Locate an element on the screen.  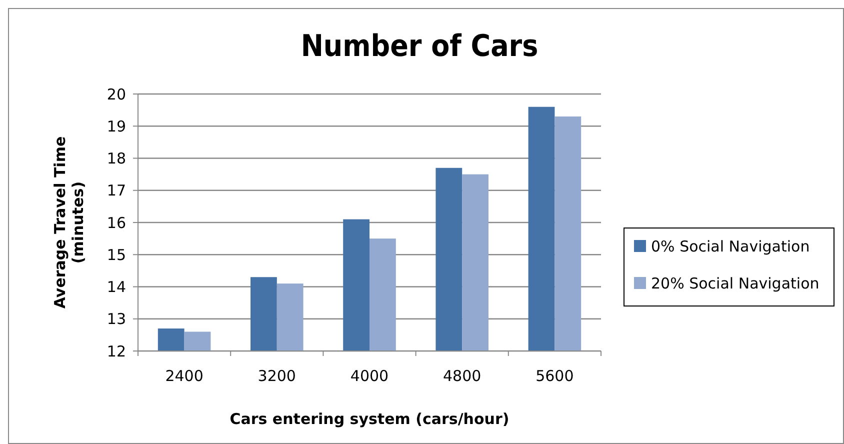
x-tick-label: 5600 is located at coordinates (555, 376).